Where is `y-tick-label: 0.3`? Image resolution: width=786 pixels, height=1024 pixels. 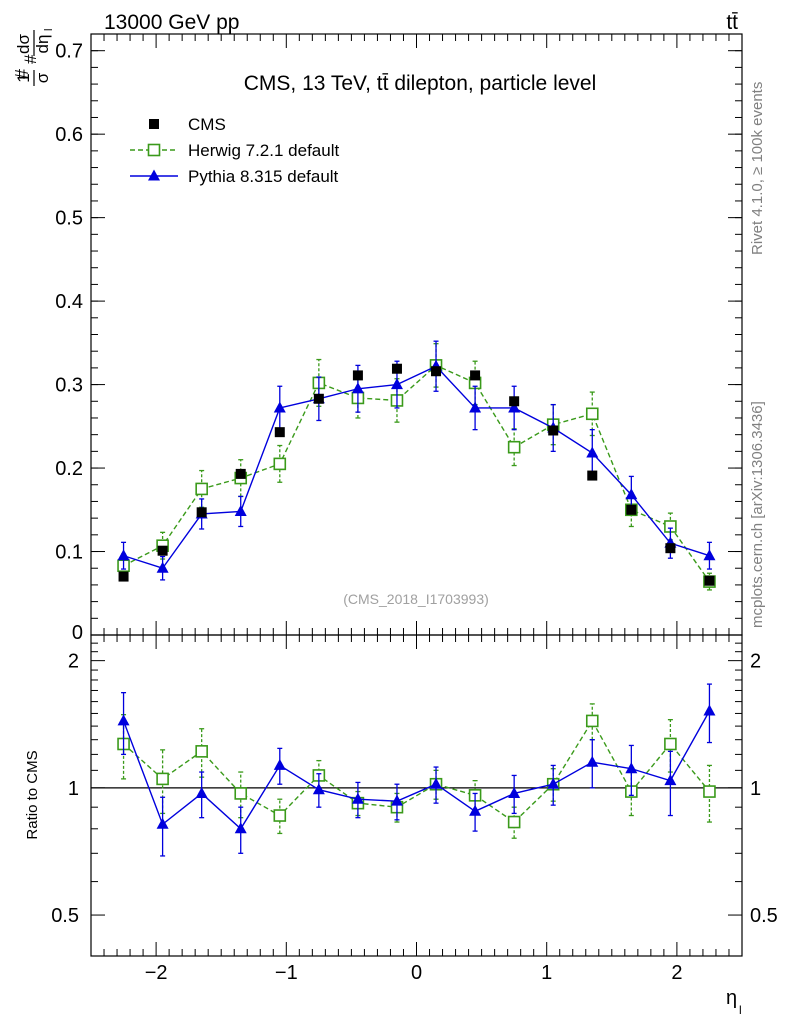 y-tick-label: 0.3 is located at coordinates (69, 386).